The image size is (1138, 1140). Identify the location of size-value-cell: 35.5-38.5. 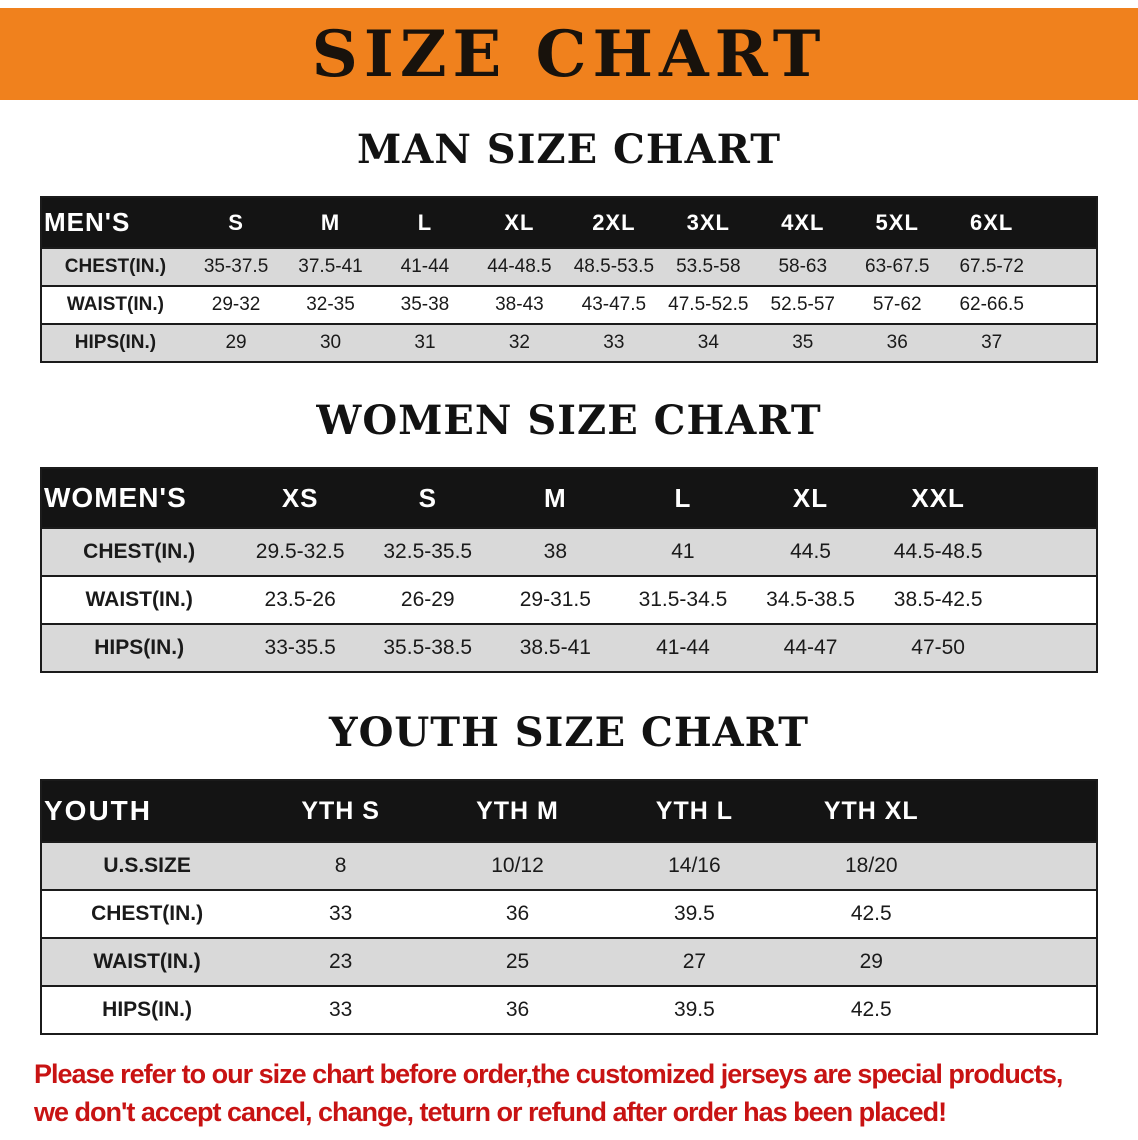
(428, 647).